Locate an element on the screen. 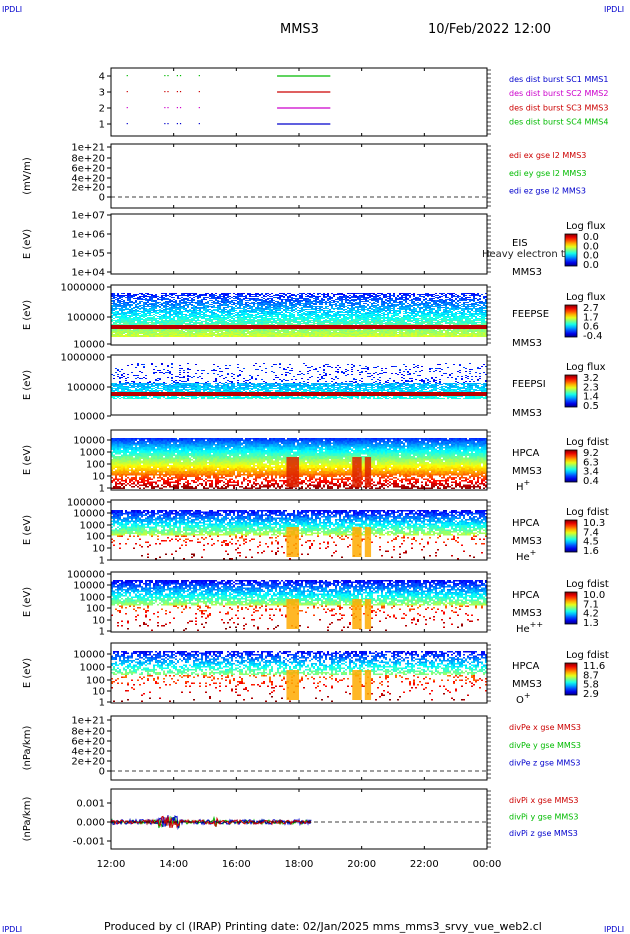 The height and width of the screenshot is (934, 630). burst-series-label: des dist burst SC3 MMS3 is located at coordinates (558, 107).